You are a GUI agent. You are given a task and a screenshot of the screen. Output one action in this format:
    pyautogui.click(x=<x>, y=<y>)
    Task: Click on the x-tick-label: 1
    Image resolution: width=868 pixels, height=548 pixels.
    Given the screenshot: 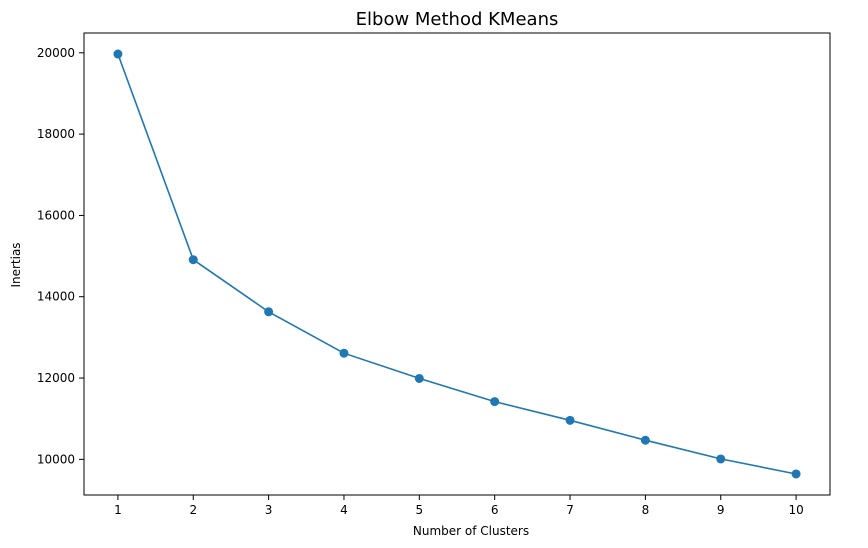 What is the action you would take?
    pyautogui.click(x=118, y=510)
    